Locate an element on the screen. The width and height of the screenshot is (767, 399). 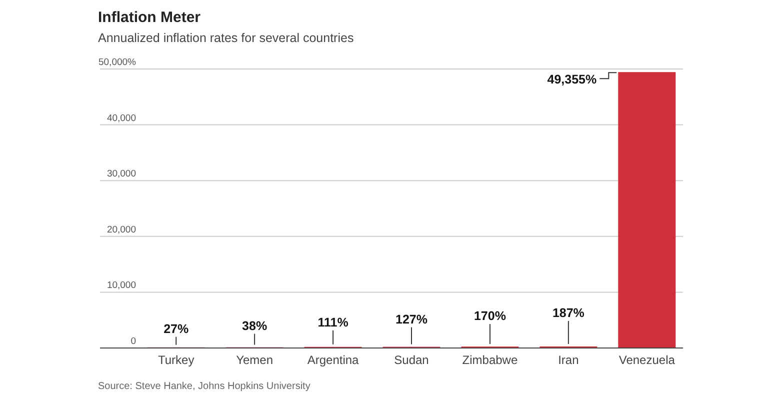
chart-subtitle: Annualized inflation rates for several countries is located at coordinates (226, 38).